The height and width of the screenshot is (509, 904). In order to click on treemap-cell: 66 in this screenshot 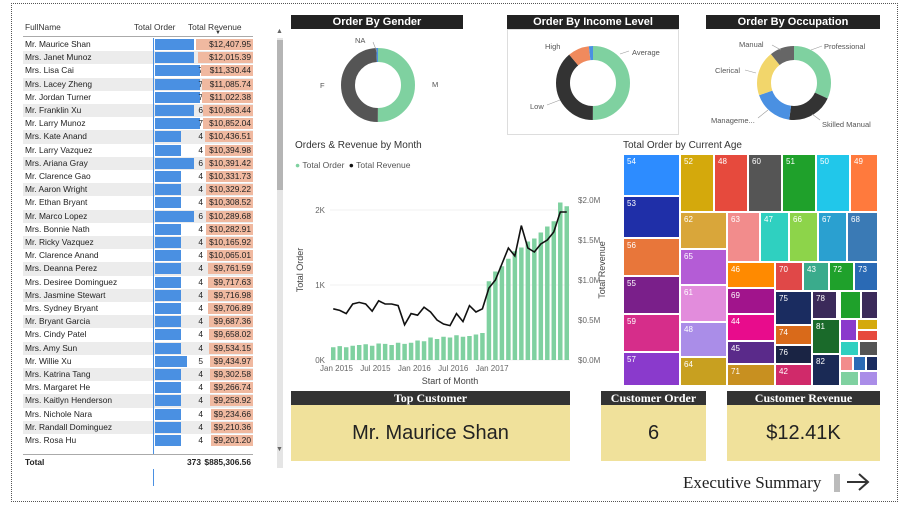, I will do `click(803, 237)`.